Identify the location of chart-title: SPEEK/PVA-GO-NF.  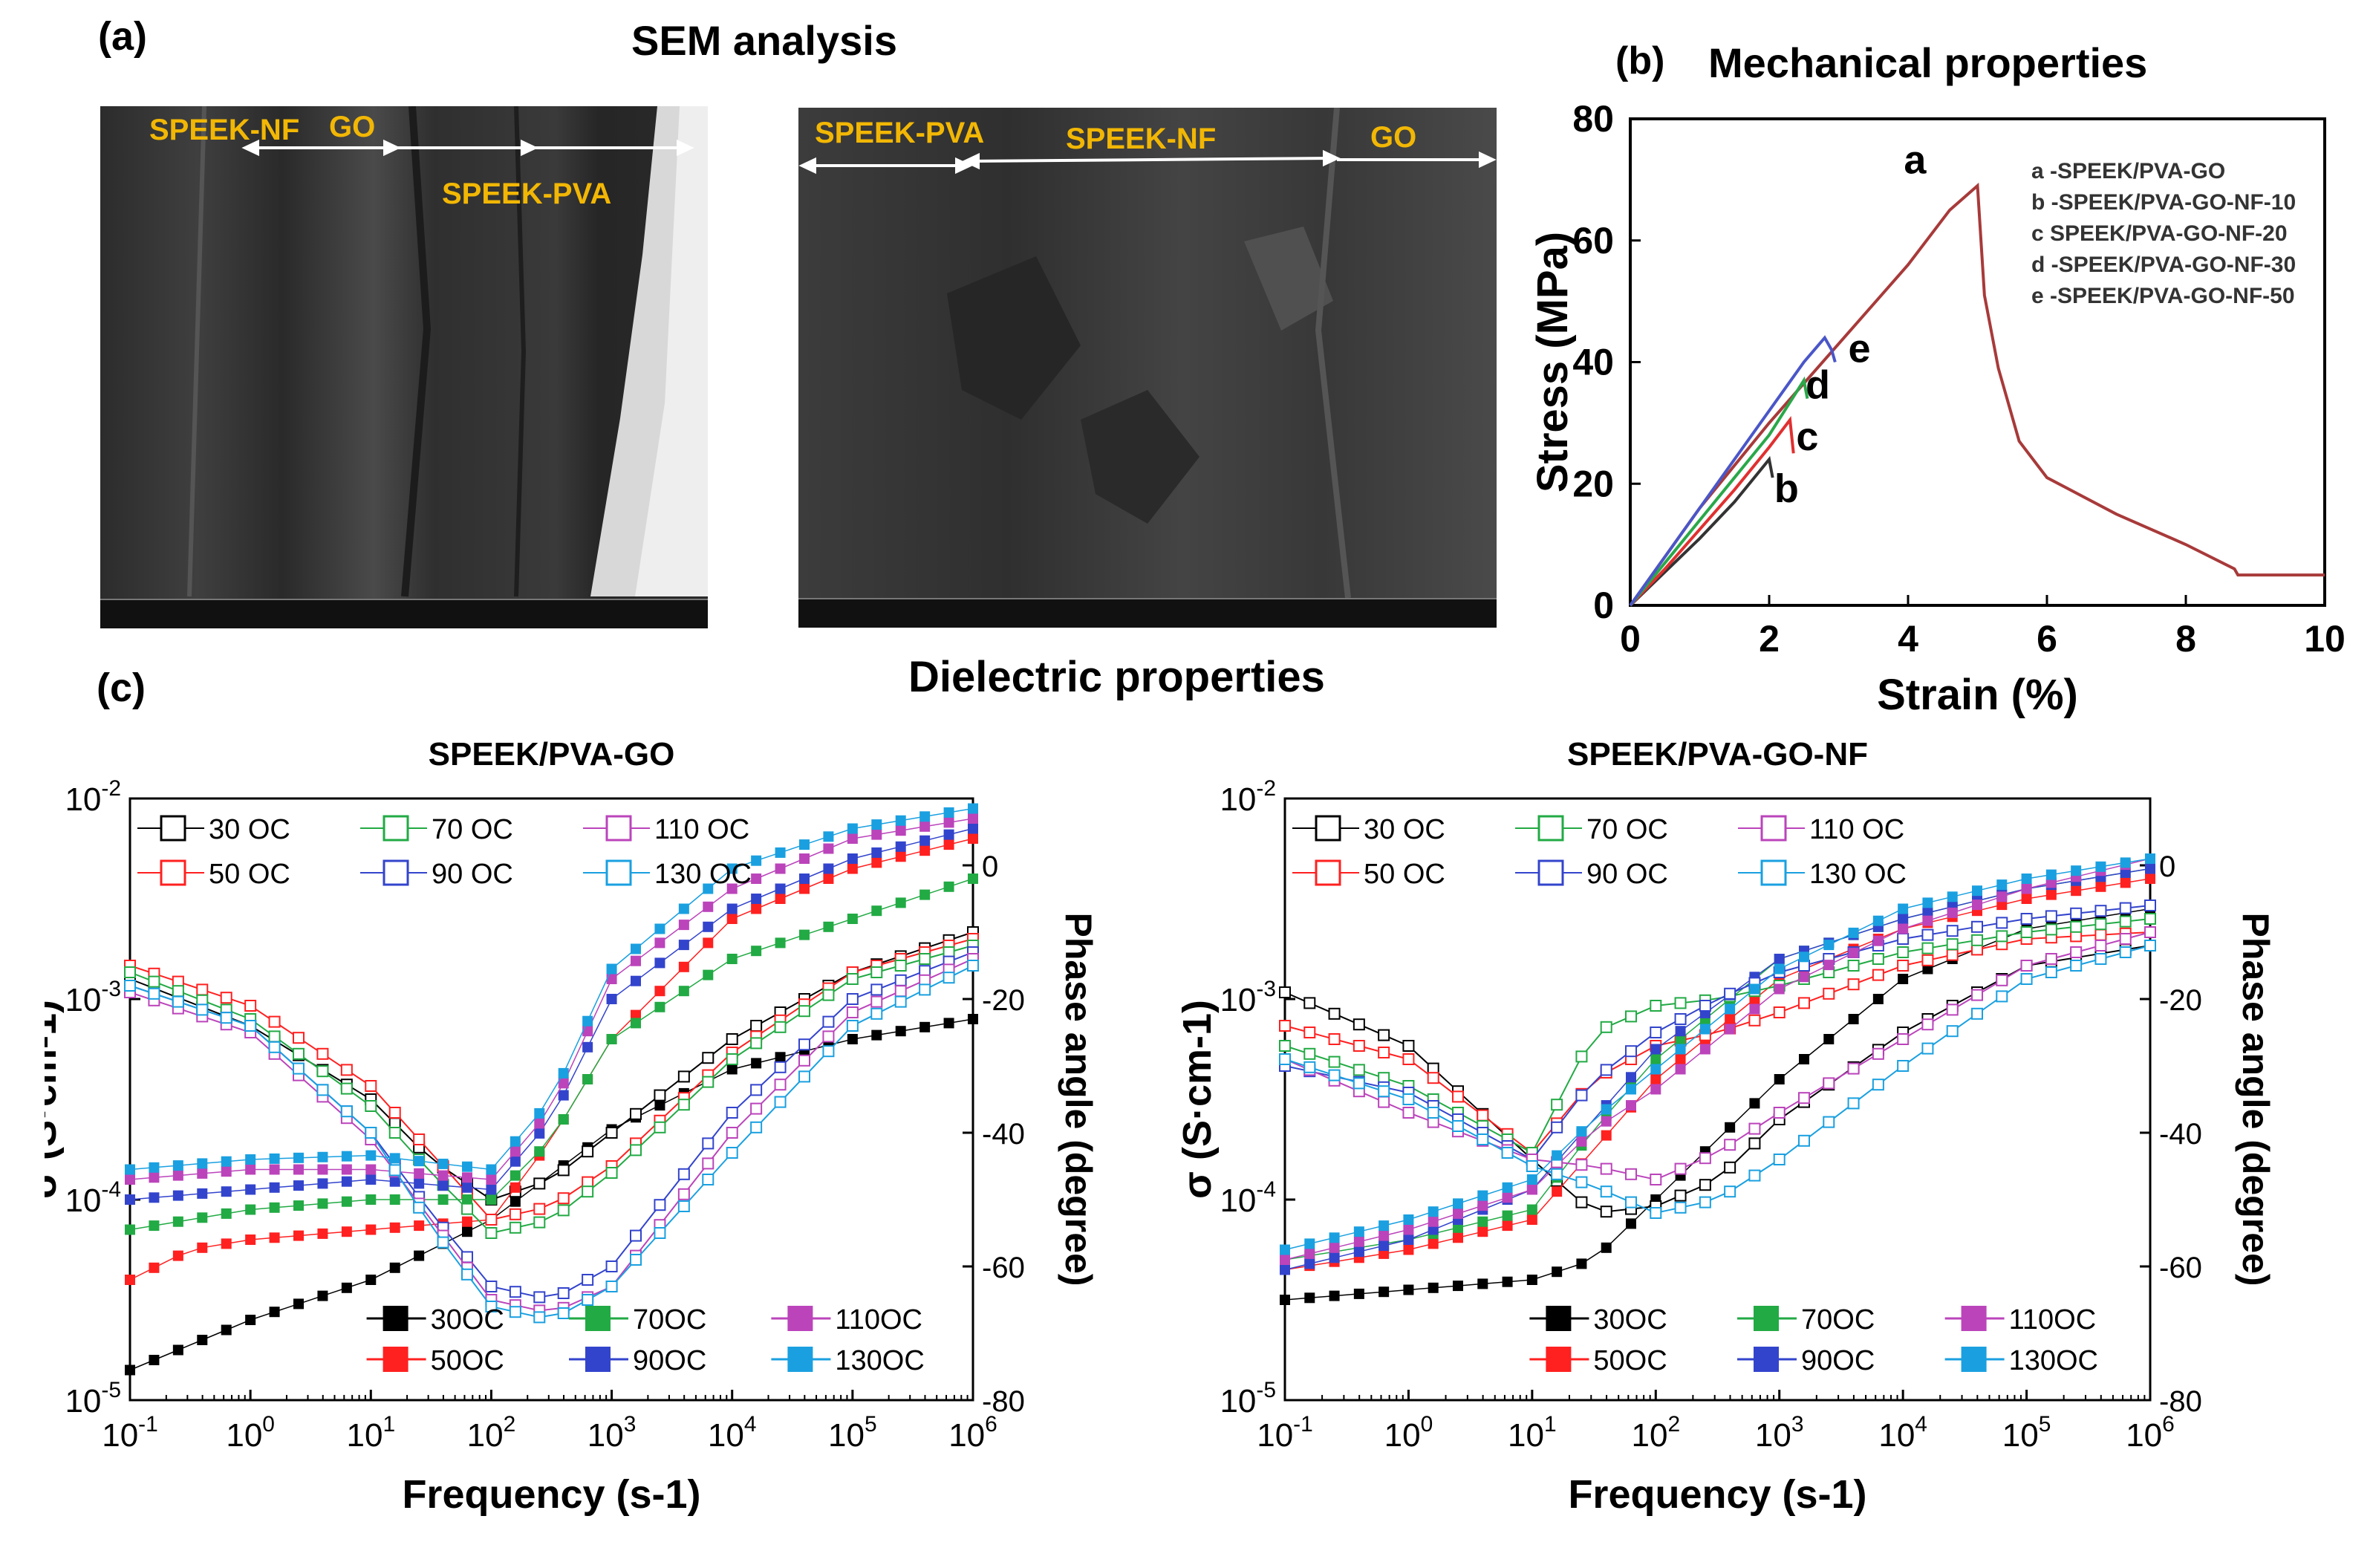
(1717, 754).